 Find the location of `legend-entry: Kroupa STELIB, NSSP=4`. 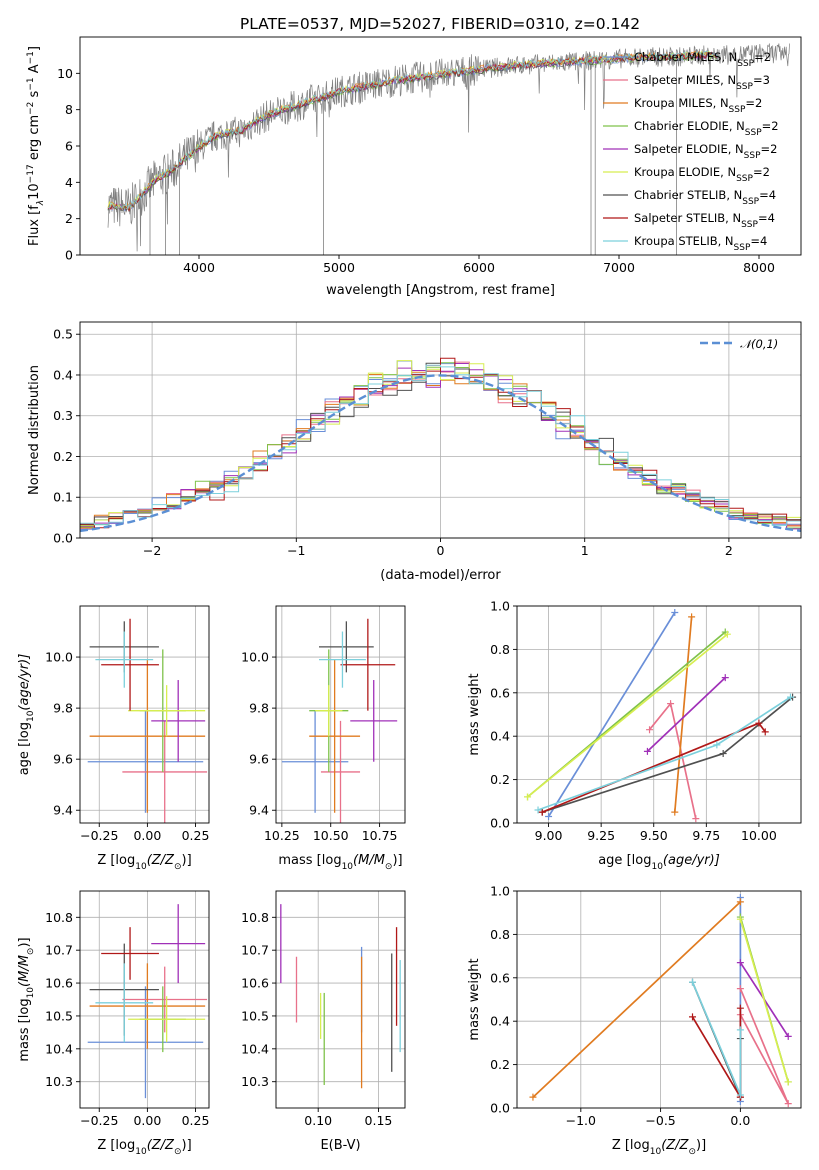

legend-entry: Kroupa STELIB, NSSP=4 is located at coordinates (700, 243).